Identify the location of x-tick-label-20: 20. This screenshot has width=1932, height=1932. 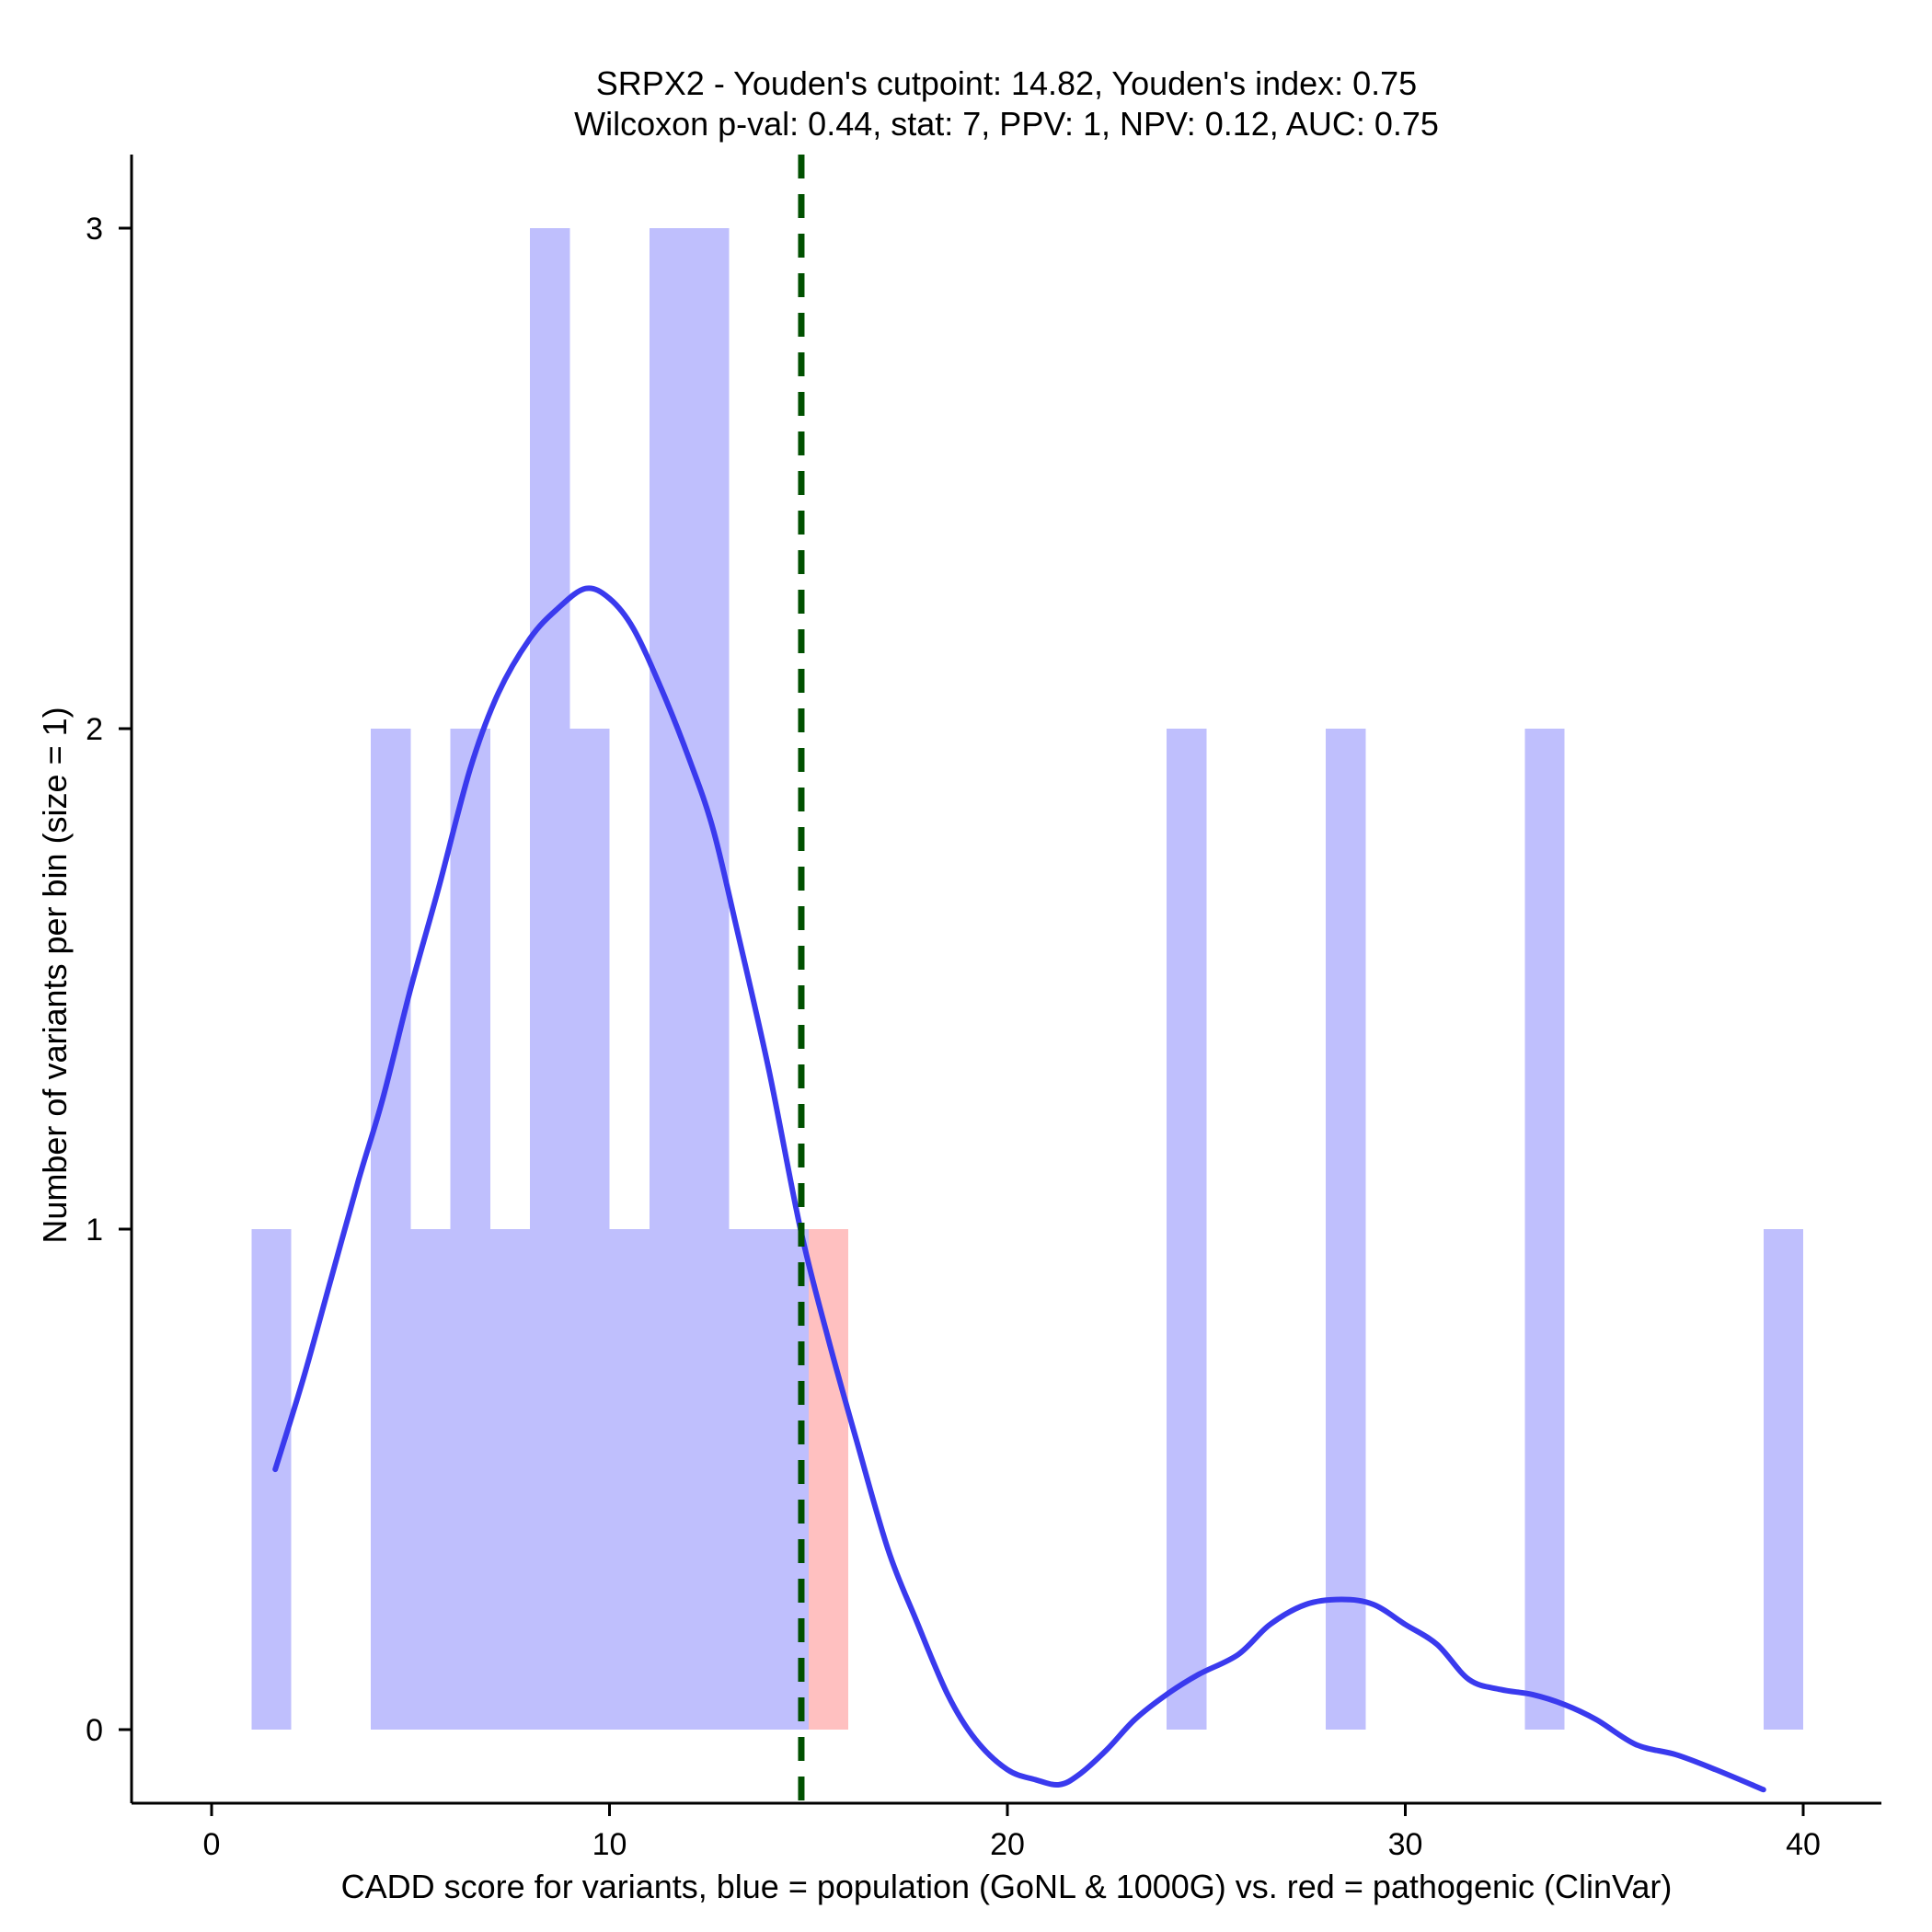
(1007, 1844).